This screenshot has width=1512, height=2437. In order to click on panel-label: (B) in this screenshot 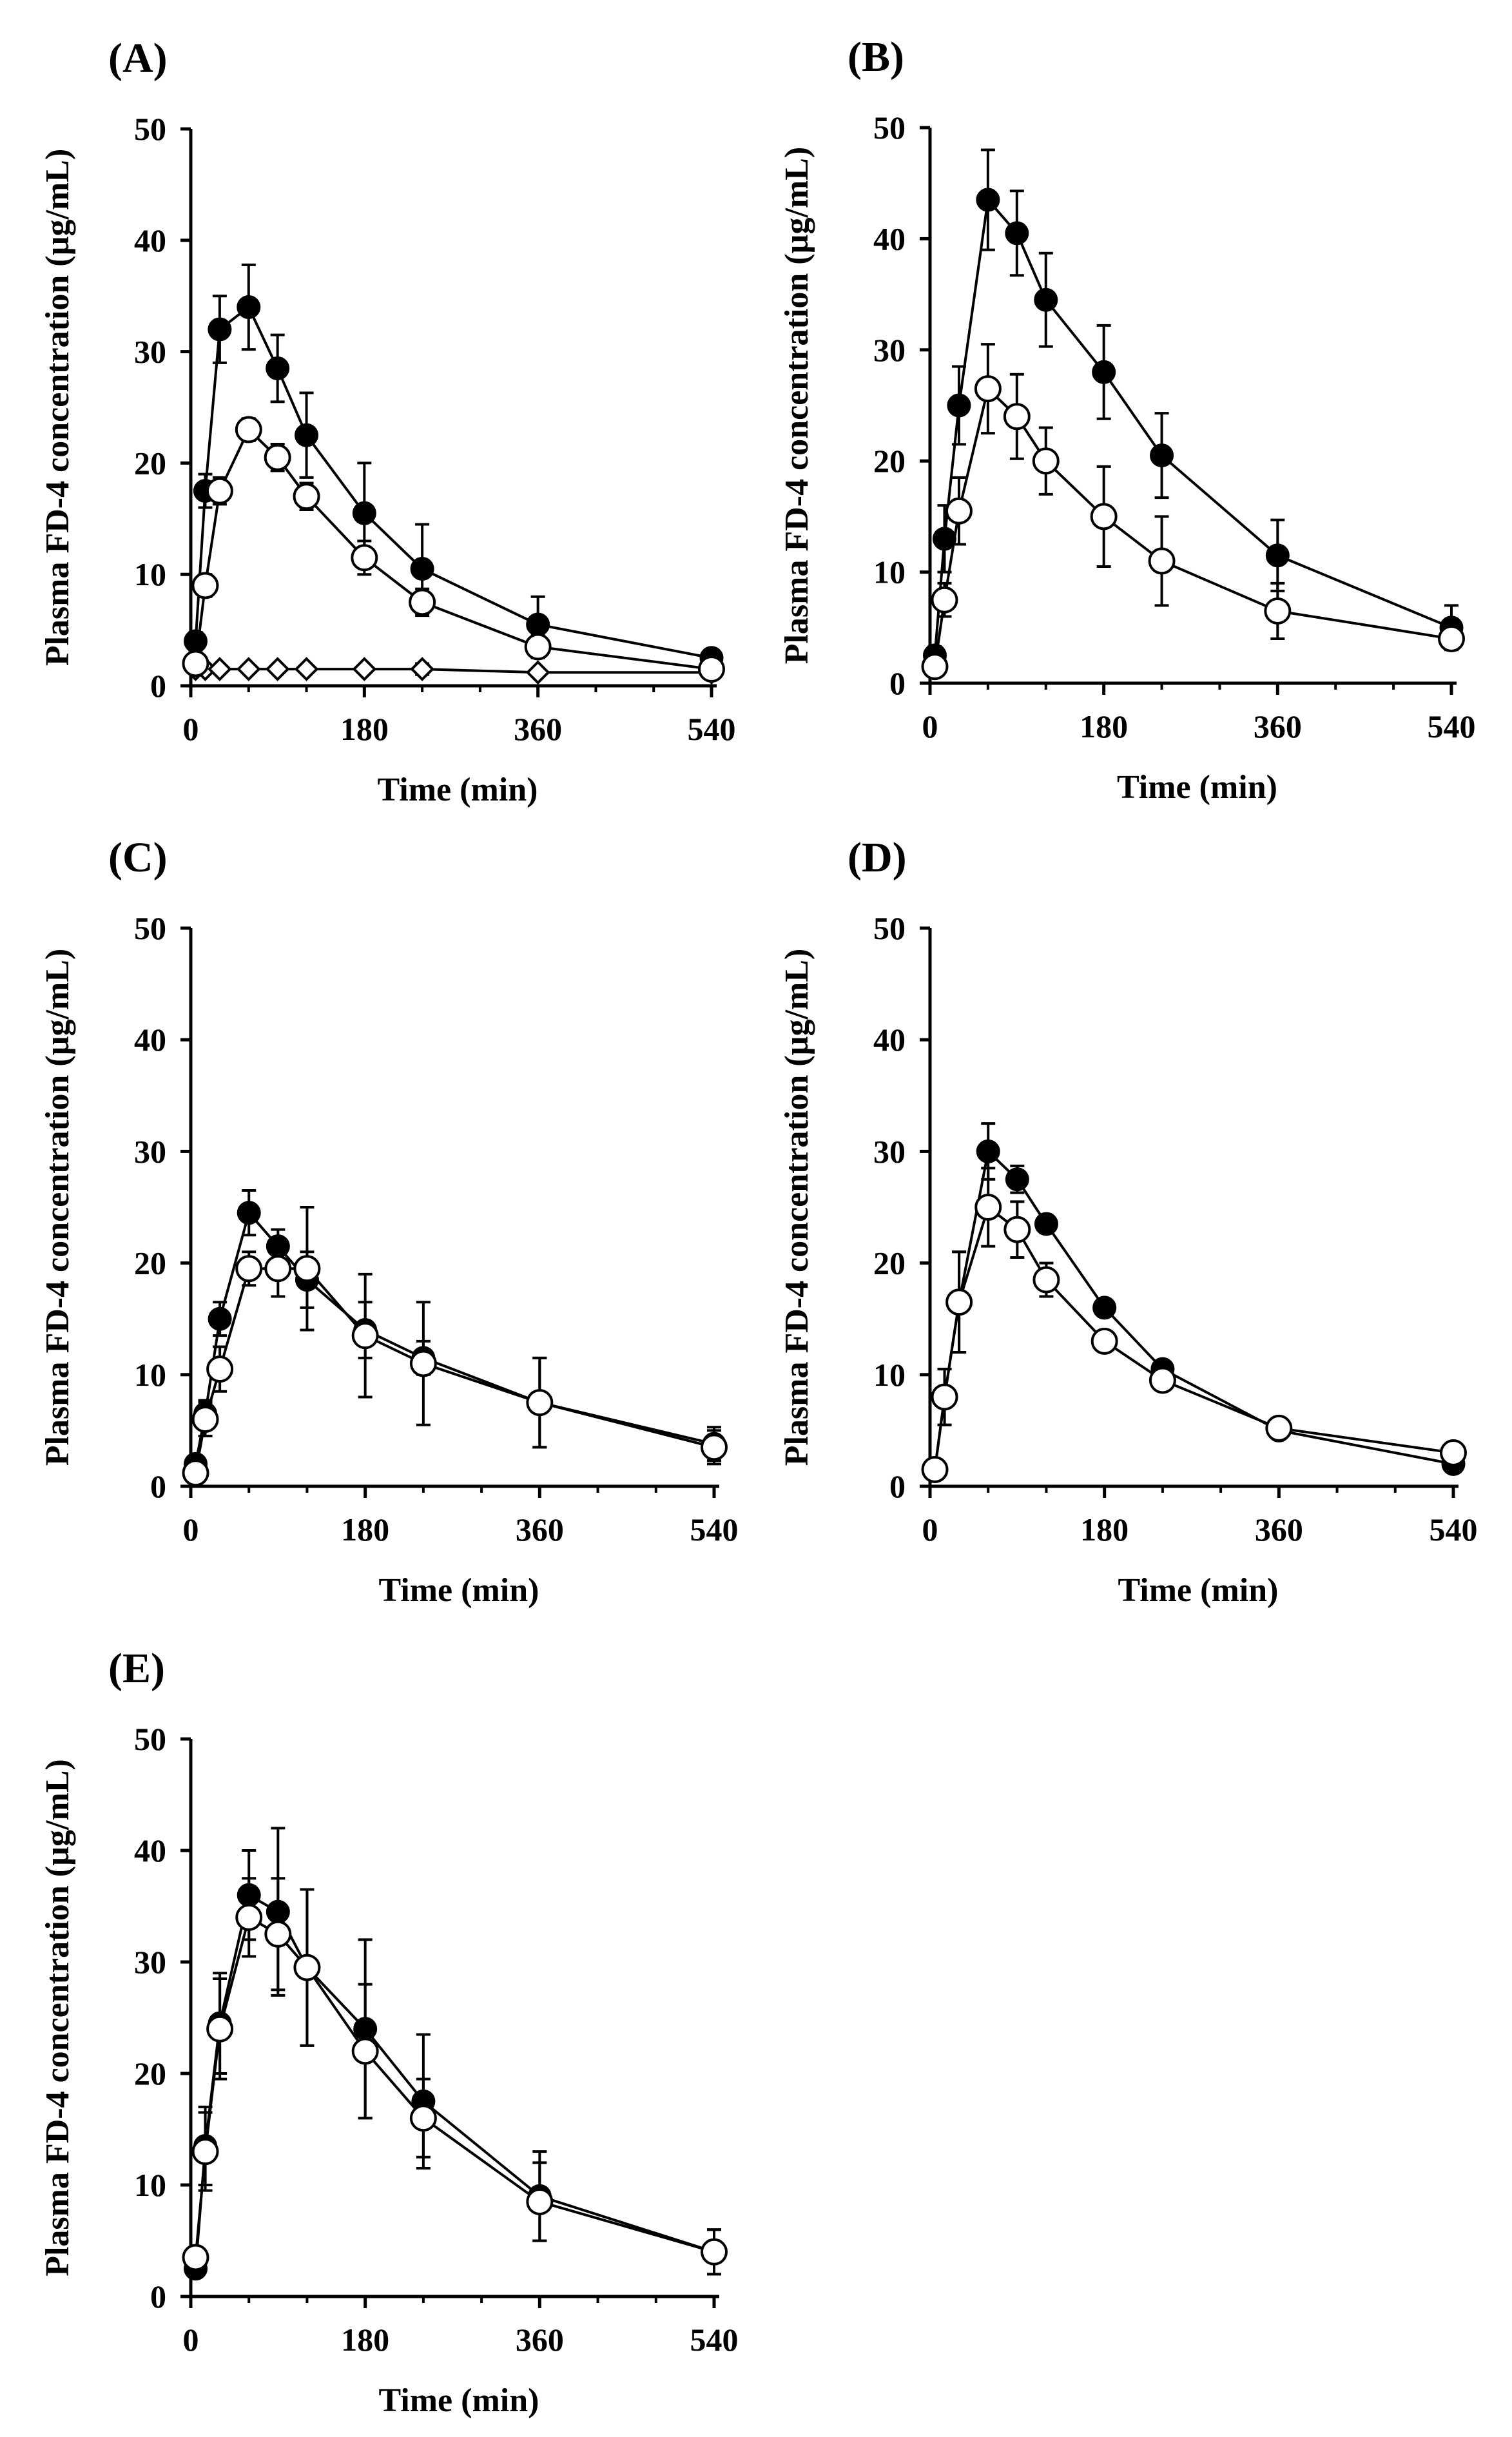, I will do `click(876, 58)`.